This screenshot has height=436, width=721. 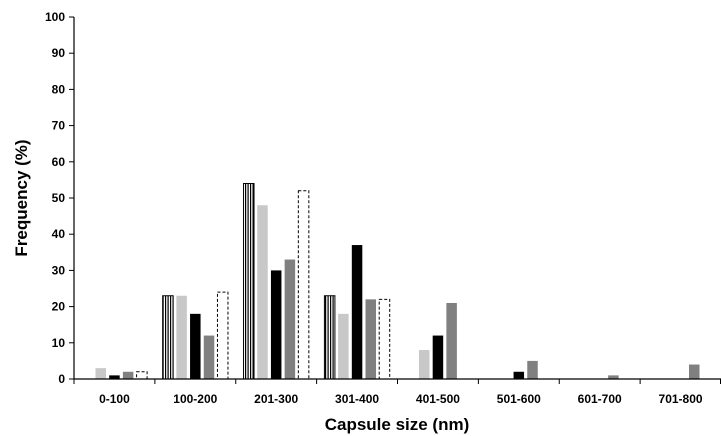 What do you see at coordinates (61, 379) in the screenshot?
I see `y-tick-label: 0` at bounding box center [61, 379].